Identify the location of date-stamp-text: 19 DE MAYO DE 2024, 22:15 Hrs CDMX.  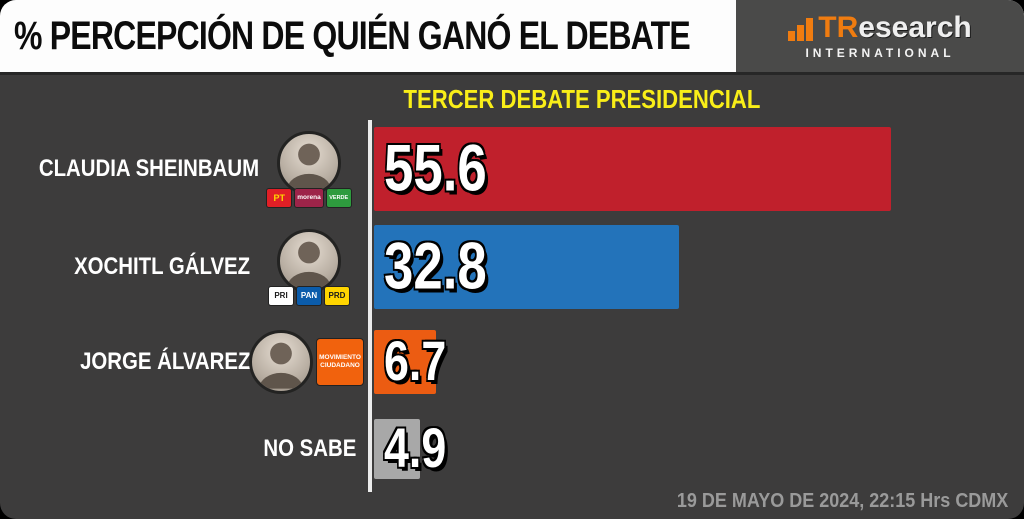
(842, 501).